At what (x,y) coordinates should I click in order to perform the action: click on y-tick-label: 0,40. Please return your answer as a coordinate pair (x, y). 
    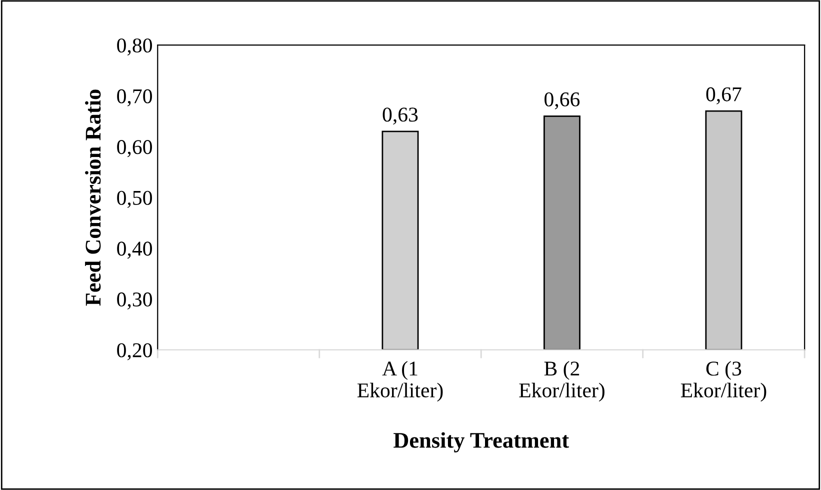
    Looking at the image, I should click on (134, 250).